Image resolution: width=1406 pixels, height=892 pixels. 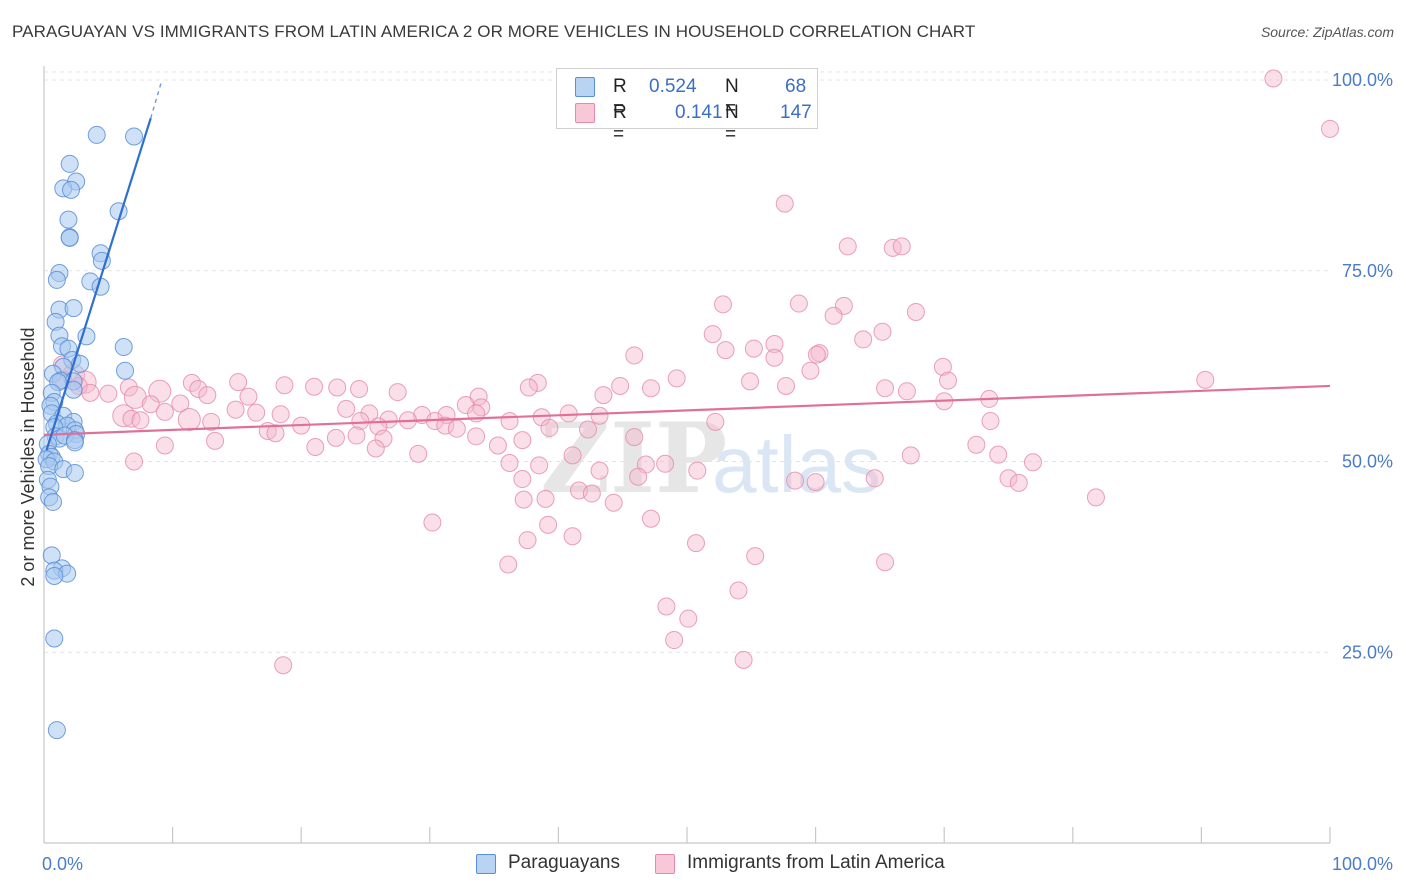 What do you see at coordinates (796, 86) in the screenshot?
I see `legend-n-value: 68` at bounding box center [796, 86].